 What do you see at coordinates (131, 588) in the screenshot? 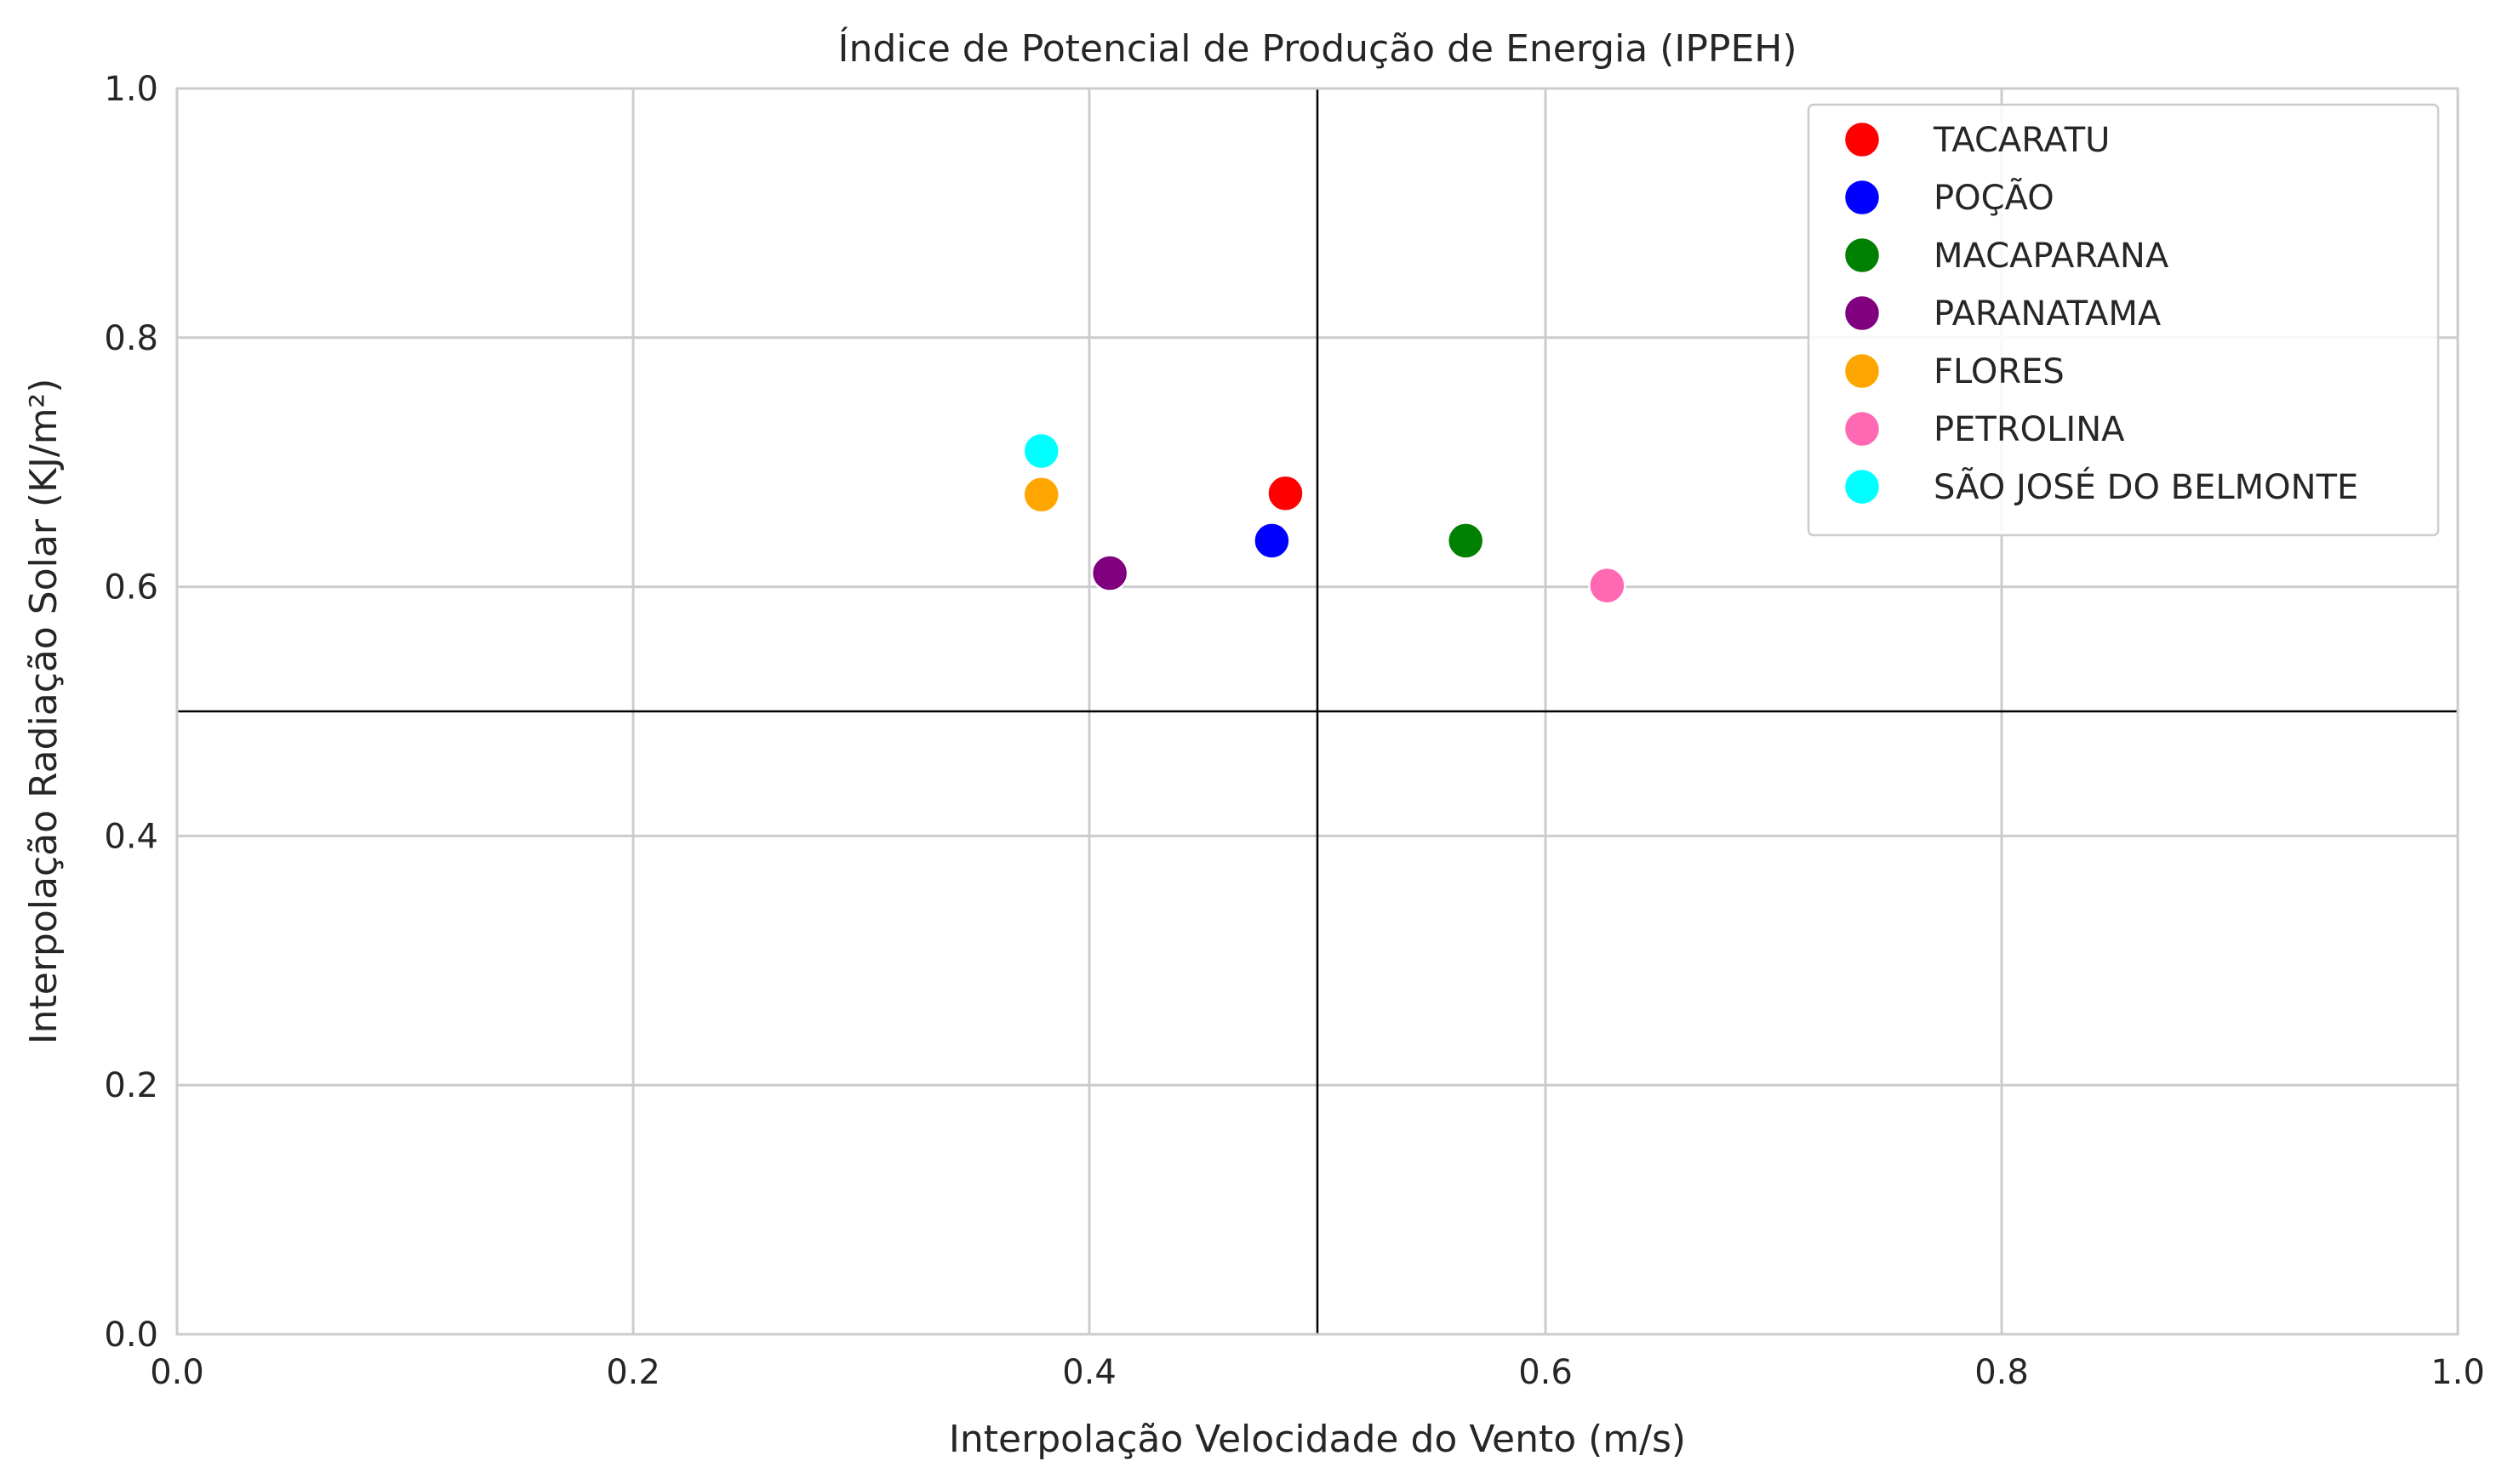
I see `y-tick-label: 0.6` at bounding box center [131, 588].